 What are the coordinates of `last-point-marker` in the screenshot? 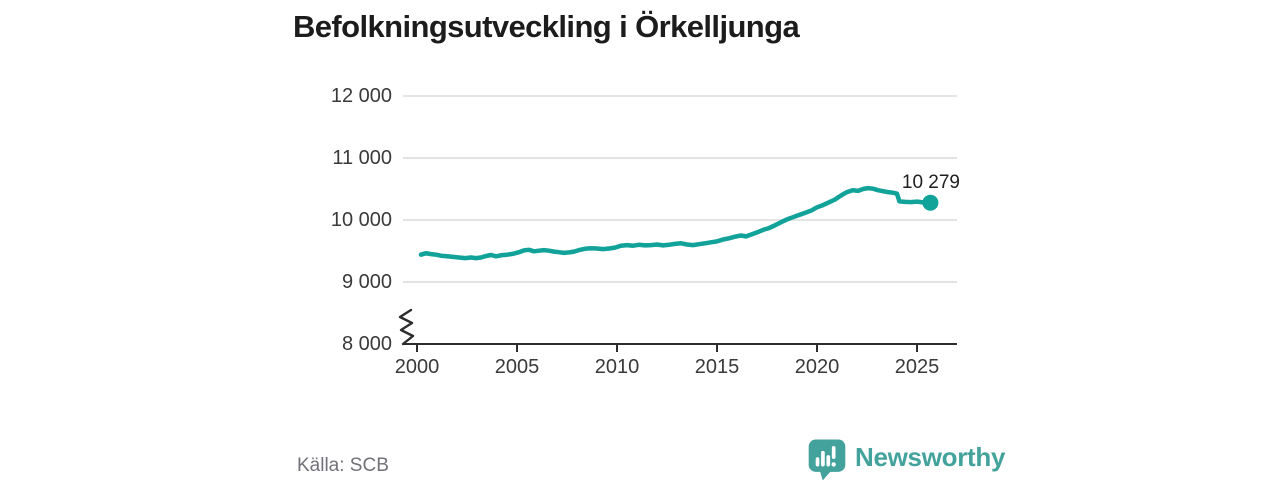 It's located at (930, 202).